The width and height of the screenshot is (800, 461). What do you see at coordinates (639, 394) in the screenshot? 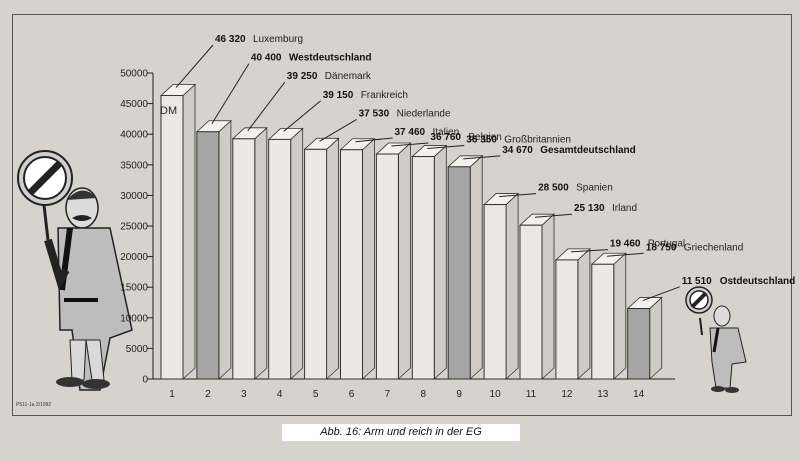
I see `x-tick-label: 14` at bounding box center [639, 394].